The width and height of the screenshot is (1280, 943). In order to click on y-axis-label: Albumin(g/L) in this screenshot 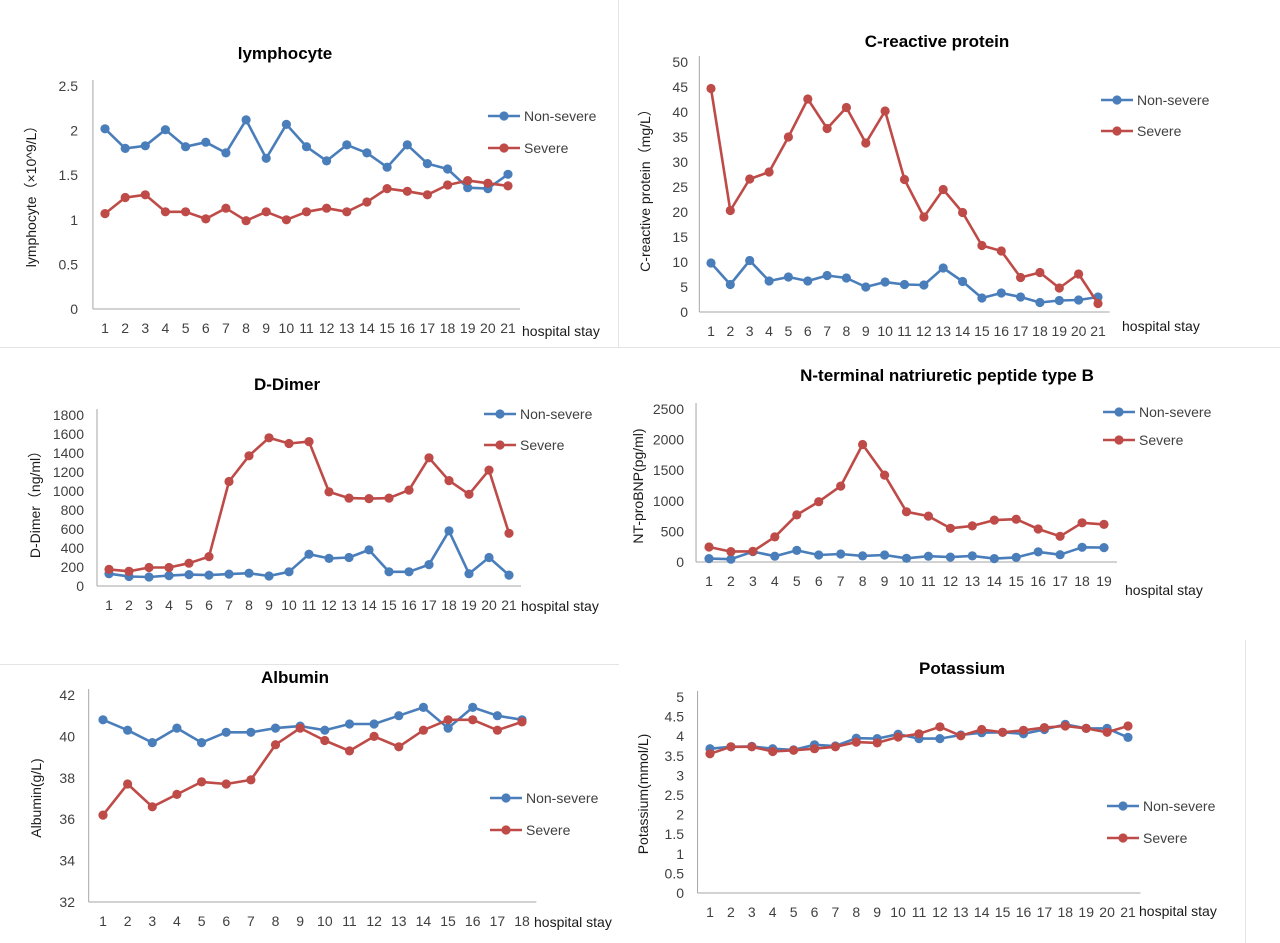, I will do `click(36, 797)`.